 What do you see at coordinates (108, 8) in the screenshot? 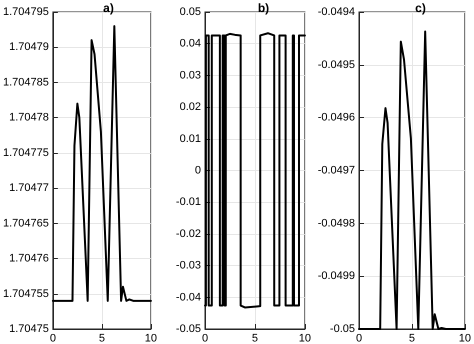
I see `chart-title: a)` at bounding box center [108, 8].